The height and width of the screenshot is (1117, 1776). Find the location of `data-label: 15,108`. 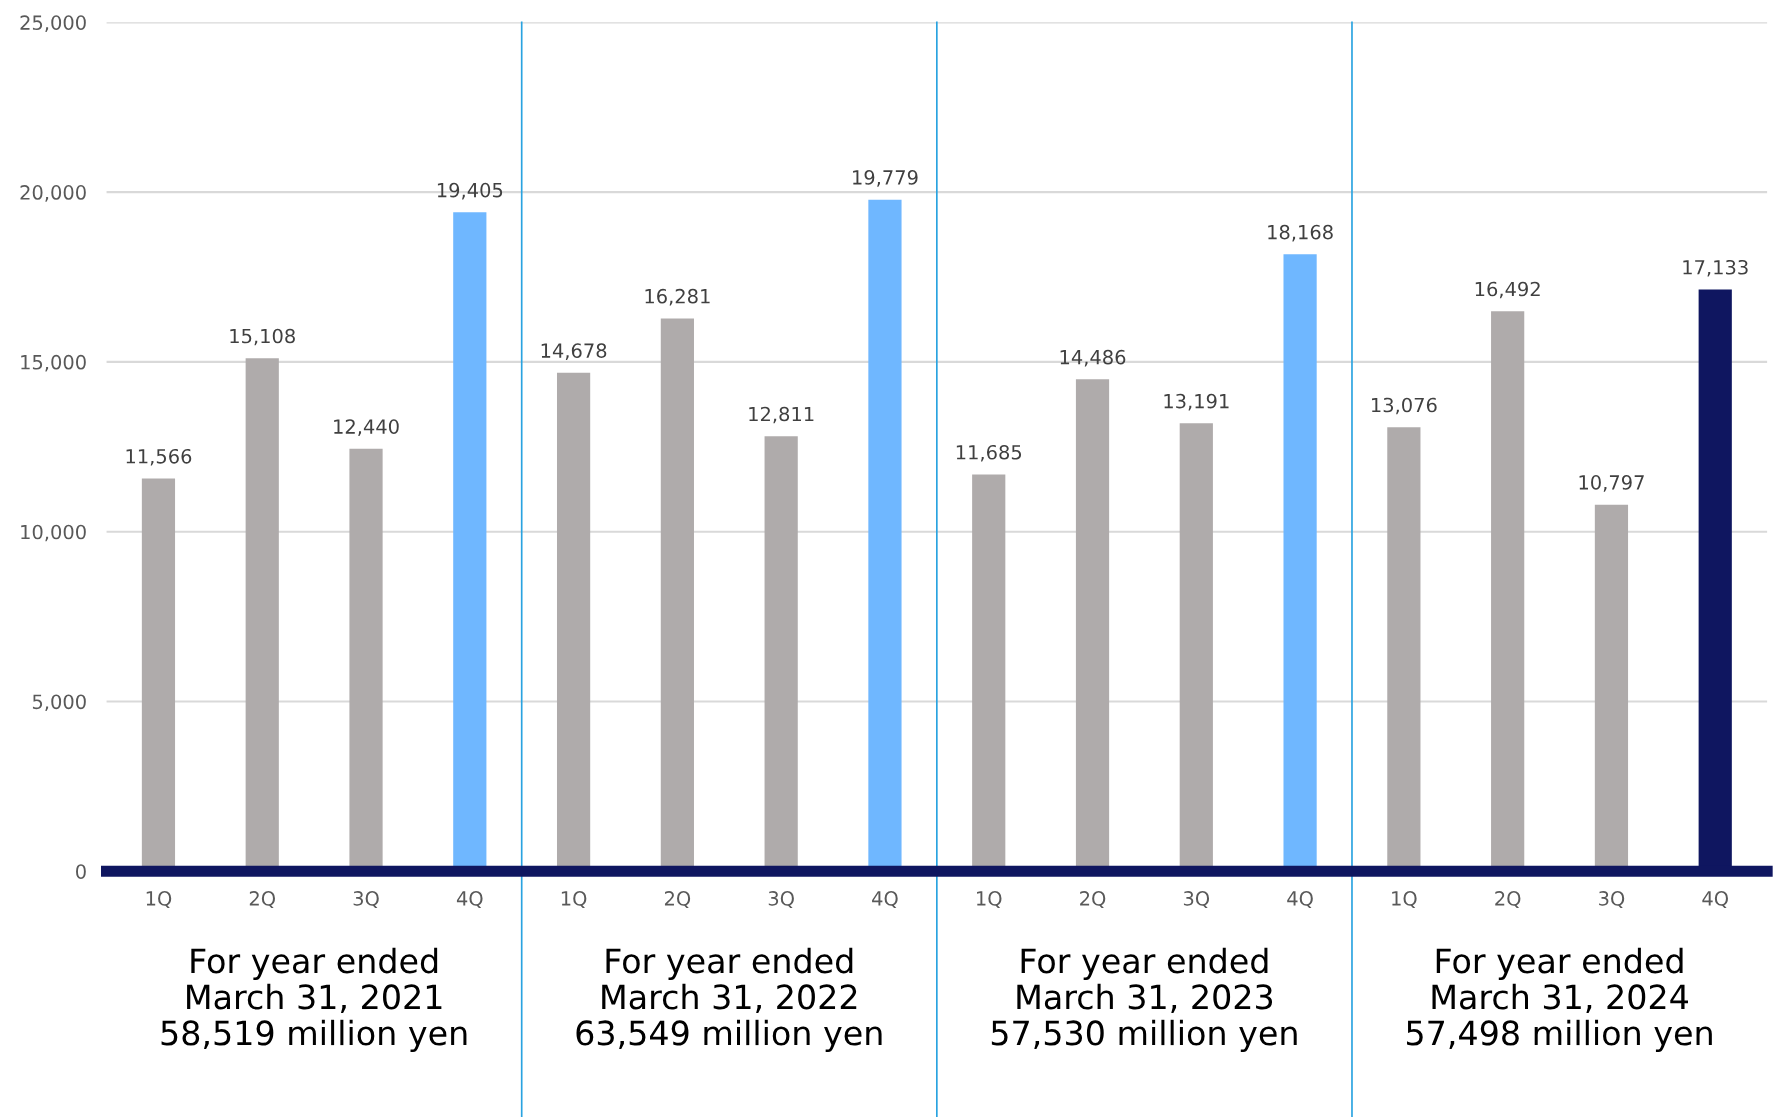

data-label: 15,108 is located at coordinates (262, 337).